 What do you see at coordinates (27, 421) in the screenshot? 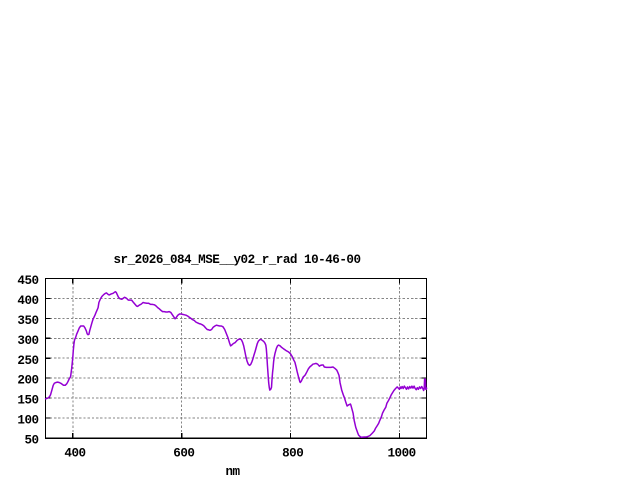
I see `svg-text: 100` at bounding box center [27, 421].